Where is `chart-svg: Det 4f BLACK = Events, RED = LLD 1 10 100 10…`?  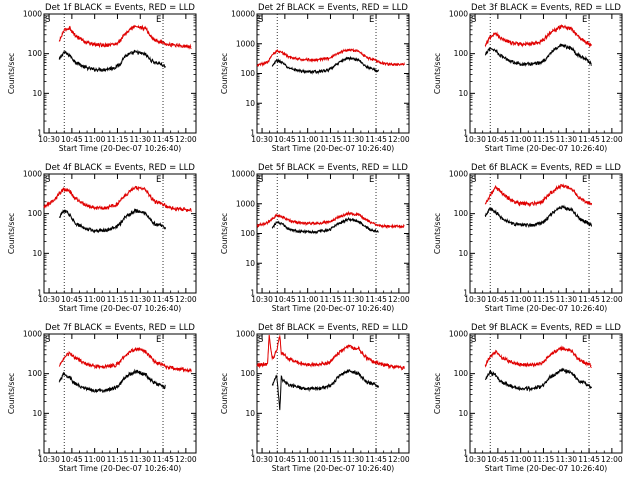 chart-svg: Det 4f BLACK = Events, RED = LLD 1 10 100 10… is located at coordinates (102, 238).